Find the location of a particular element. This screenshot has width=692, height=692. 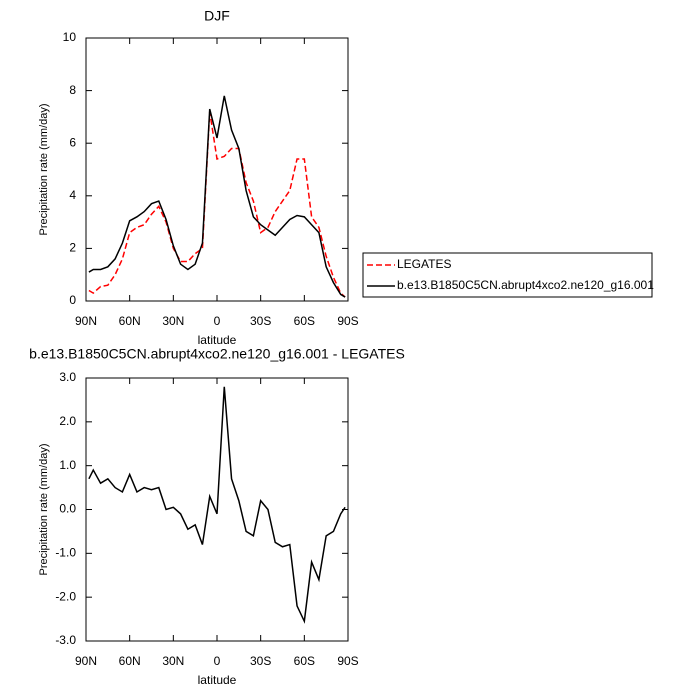

legend-label: LEGATES is located at coordinates (424, 264).